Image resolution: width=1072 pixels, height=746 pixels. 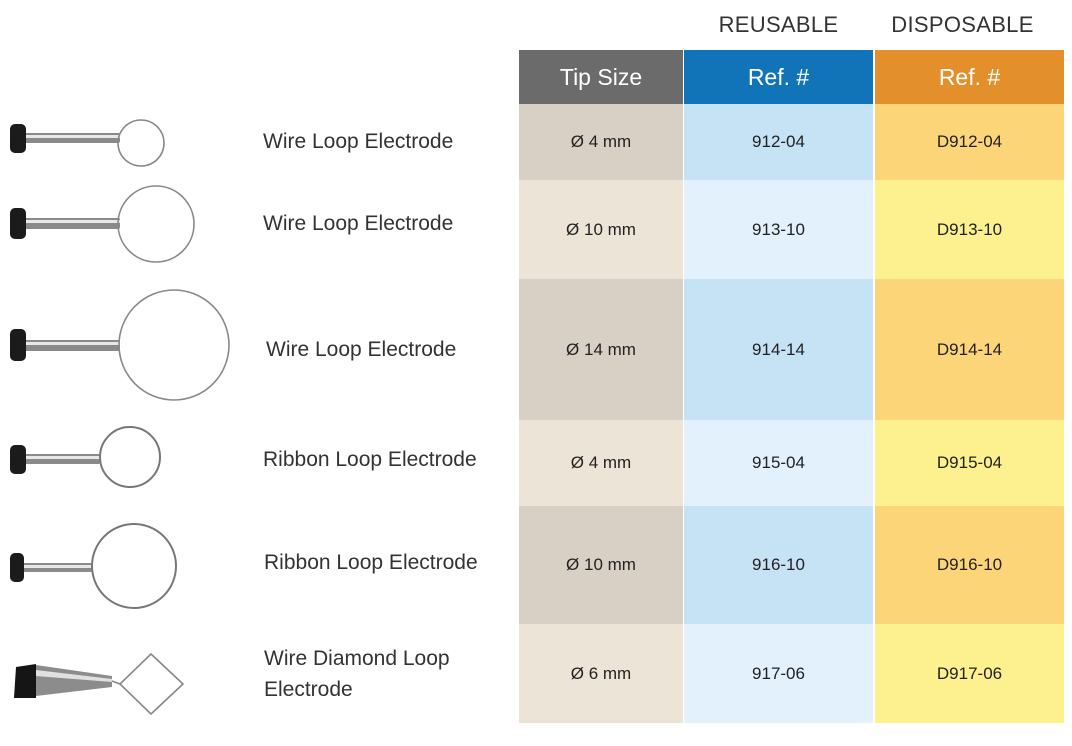 I want to click on disposable-group-label: DISPOSABLE, so click(x=962, y=24).